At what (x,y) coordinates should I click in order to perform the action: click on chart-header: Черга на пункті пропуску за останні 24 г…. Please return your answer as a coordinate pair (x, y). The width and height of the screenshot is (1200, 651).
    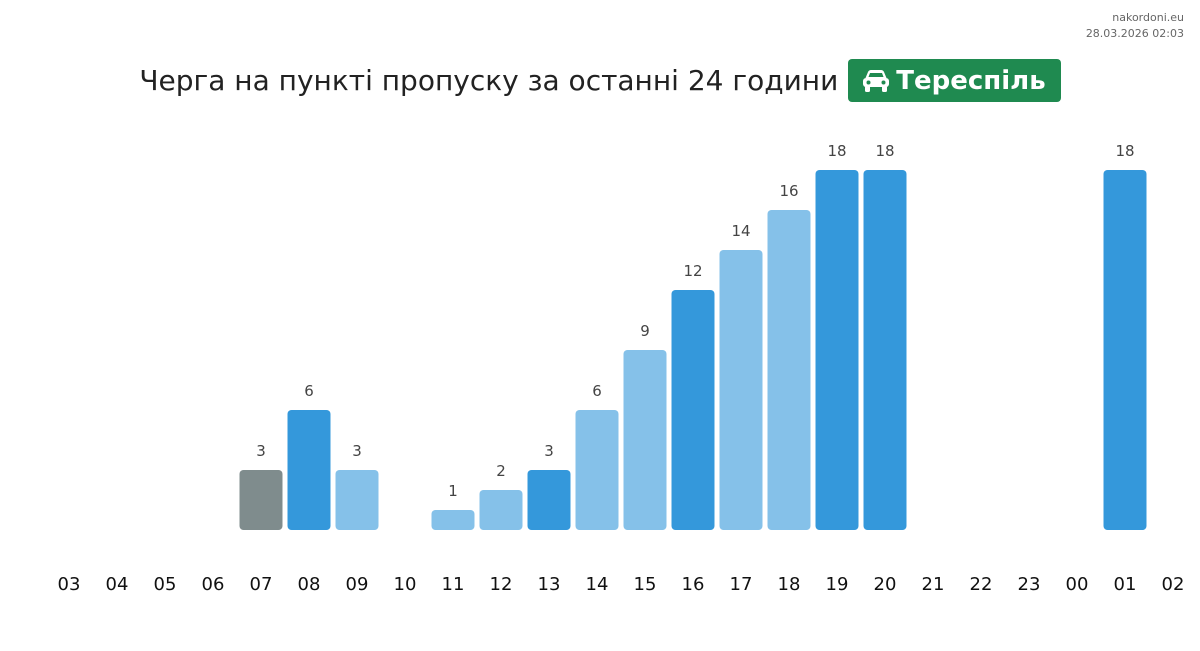
    Looking at the image, I should click on (600, 80).